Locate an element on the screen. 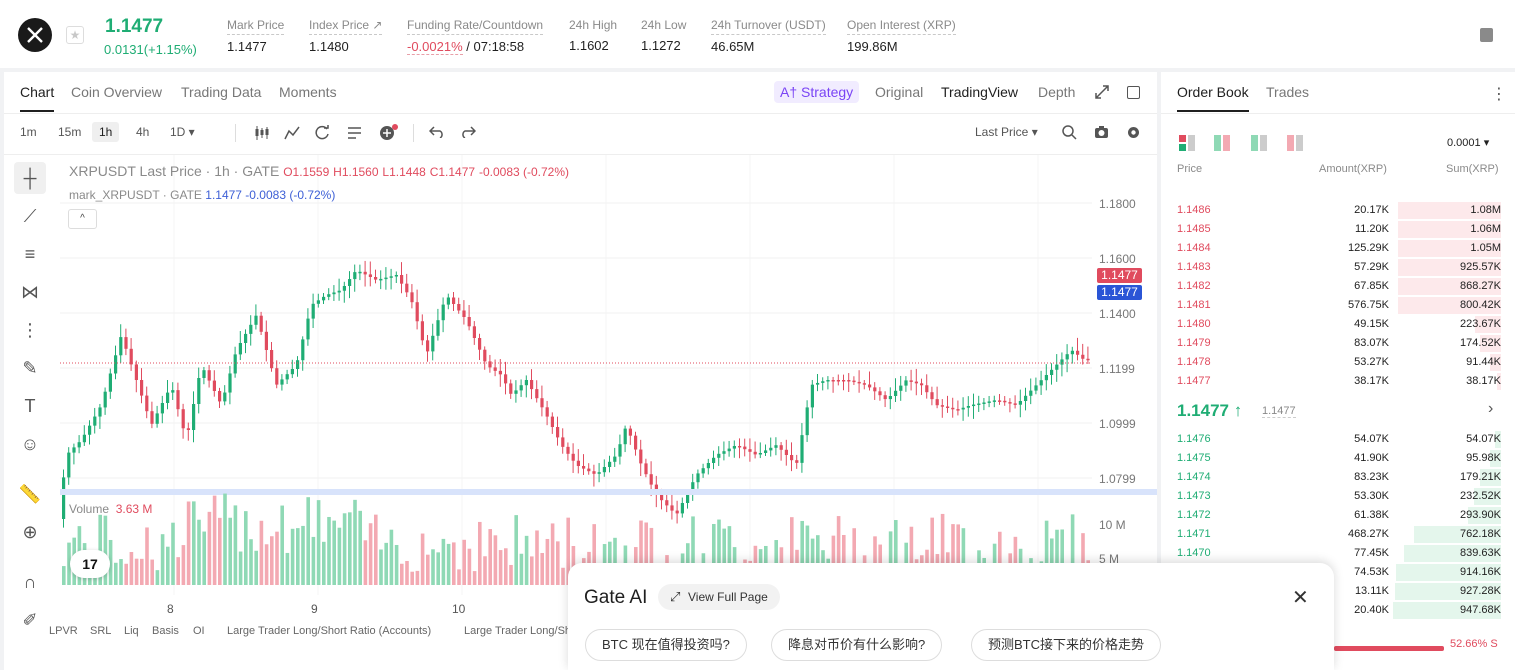 The height and width of the screenshot is (670, 1515). tab-moments: Moments is located at coordinates (308, 92).